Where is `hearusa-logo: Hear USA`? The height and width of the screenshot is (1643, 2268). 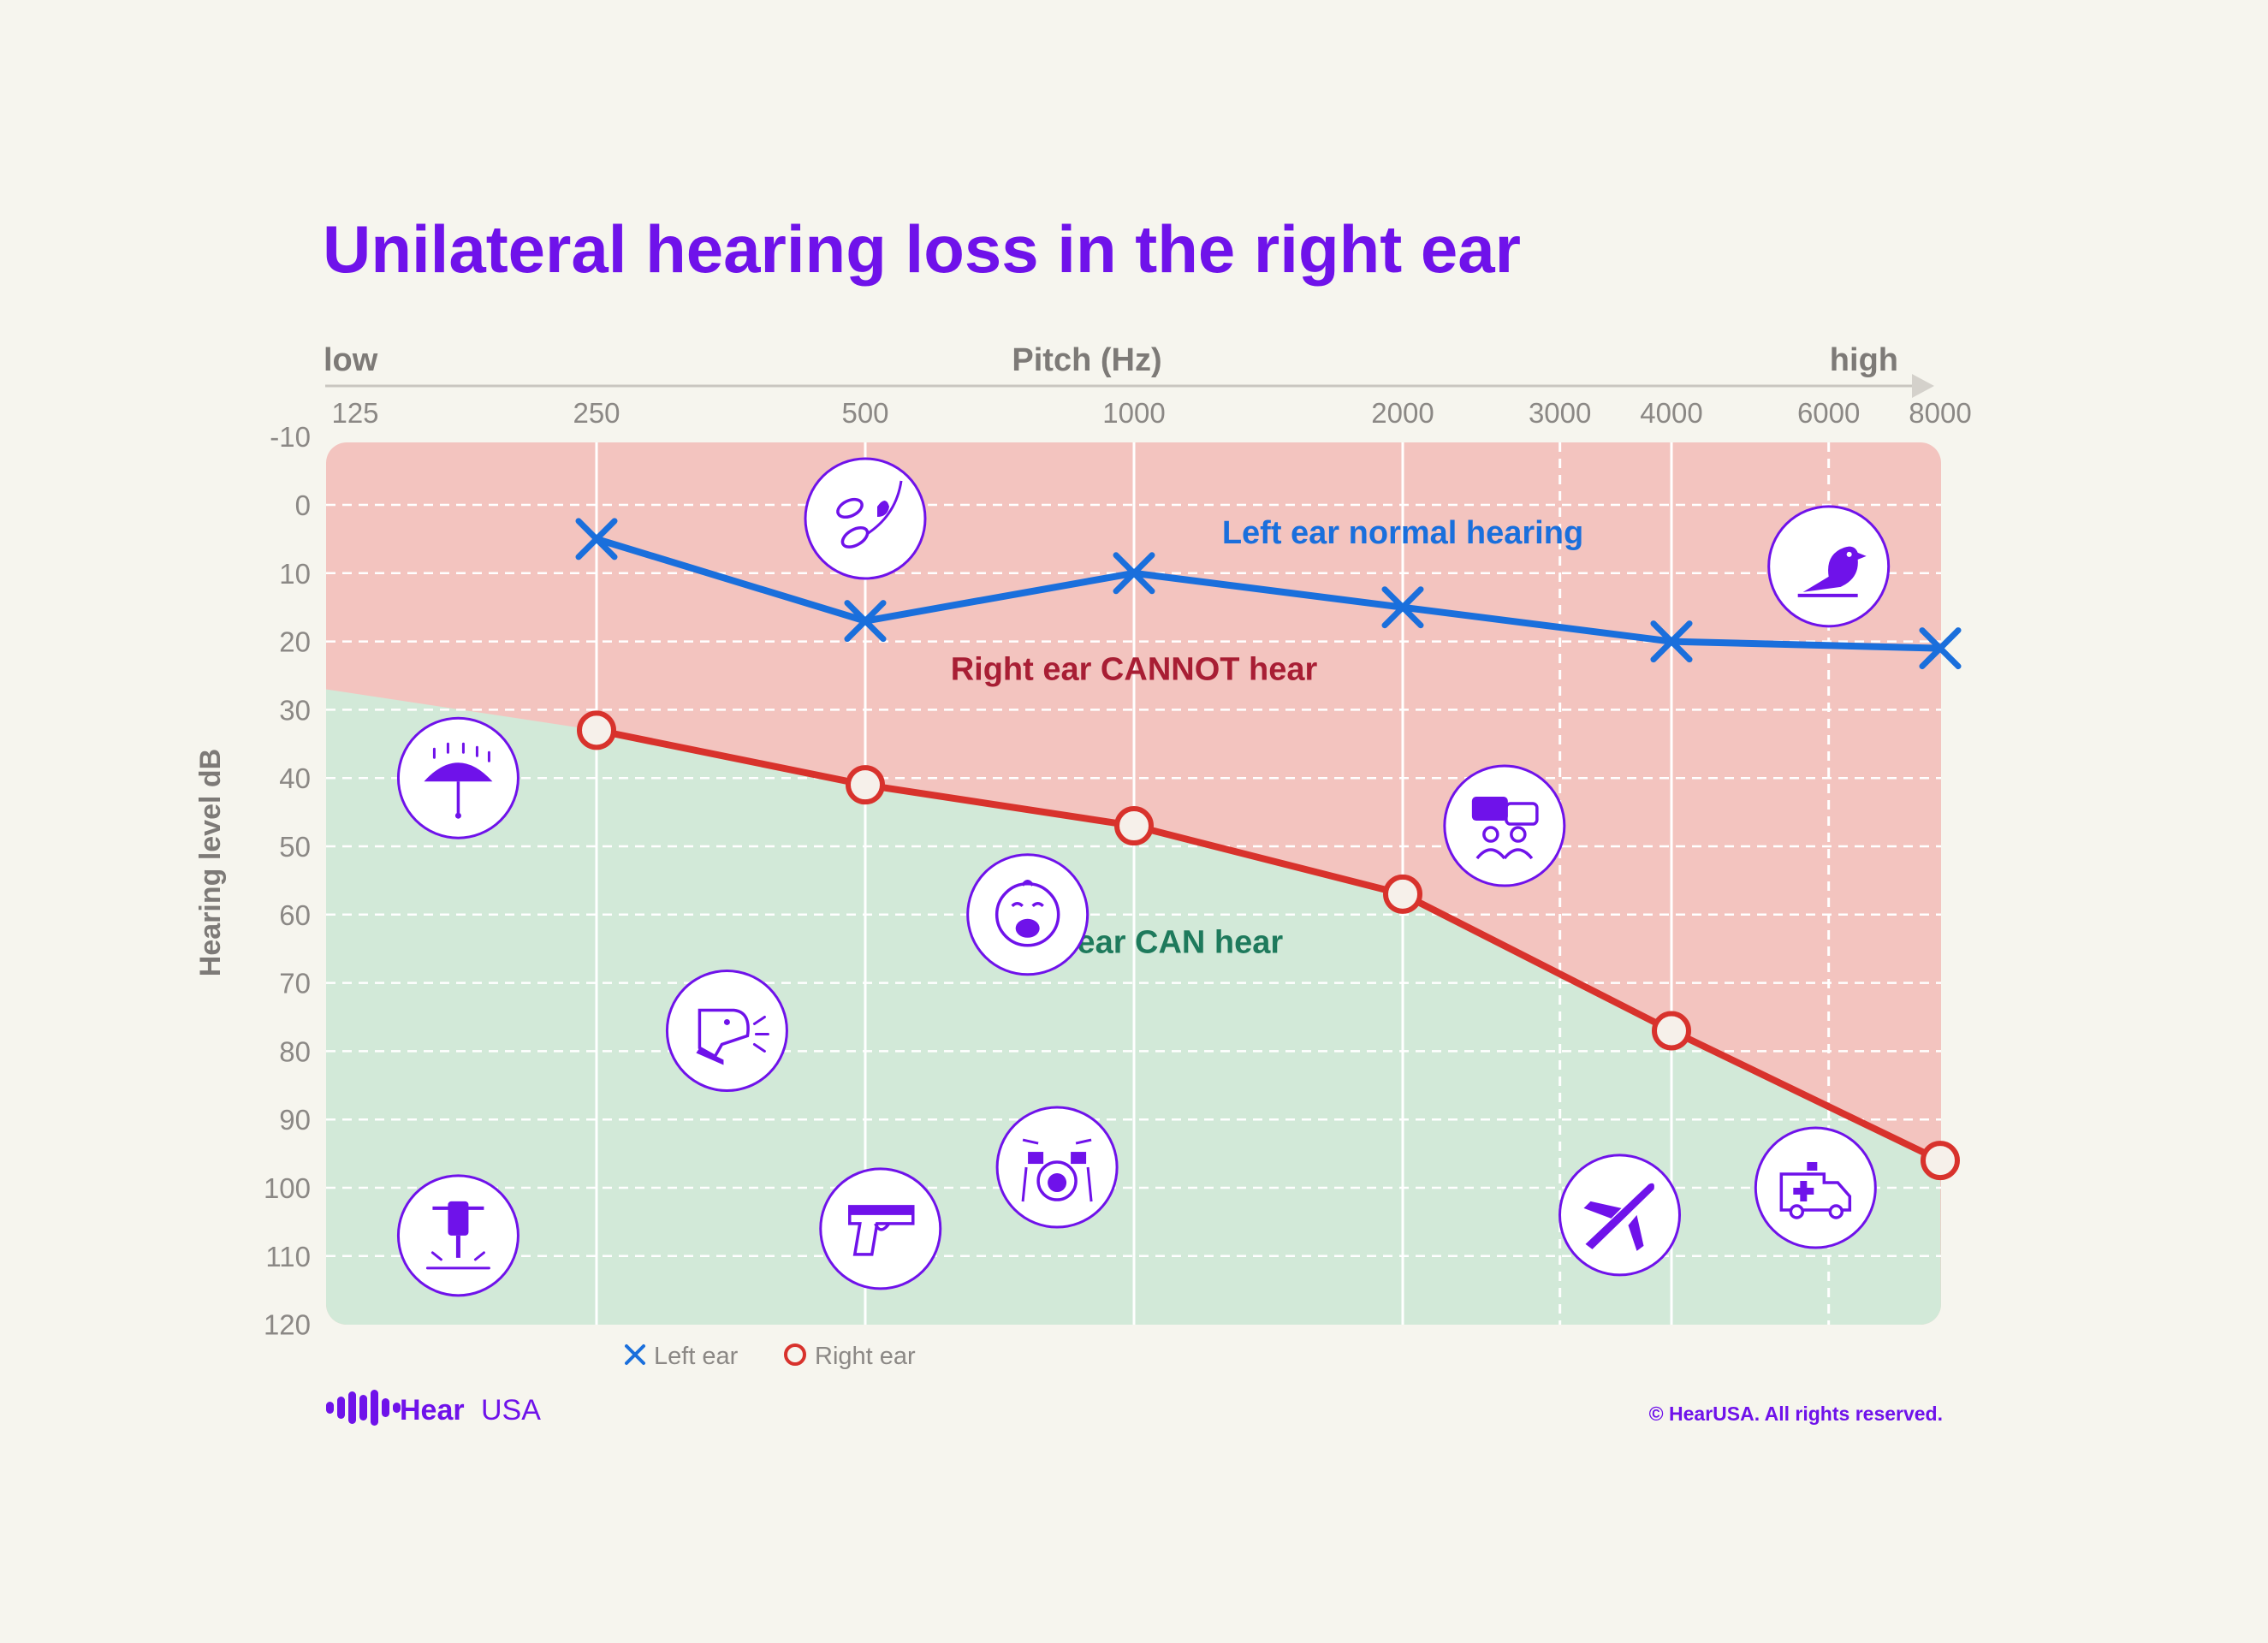 hearusa-logo: Hear USA is located at coordinates (434, 1409).